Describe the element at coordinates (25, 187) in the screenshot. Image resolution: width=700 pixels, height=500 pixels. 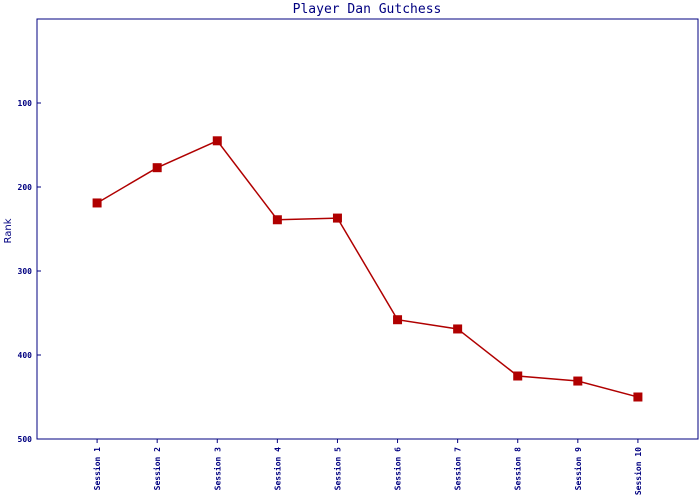
I see `y-tick-label: 200` at that location.